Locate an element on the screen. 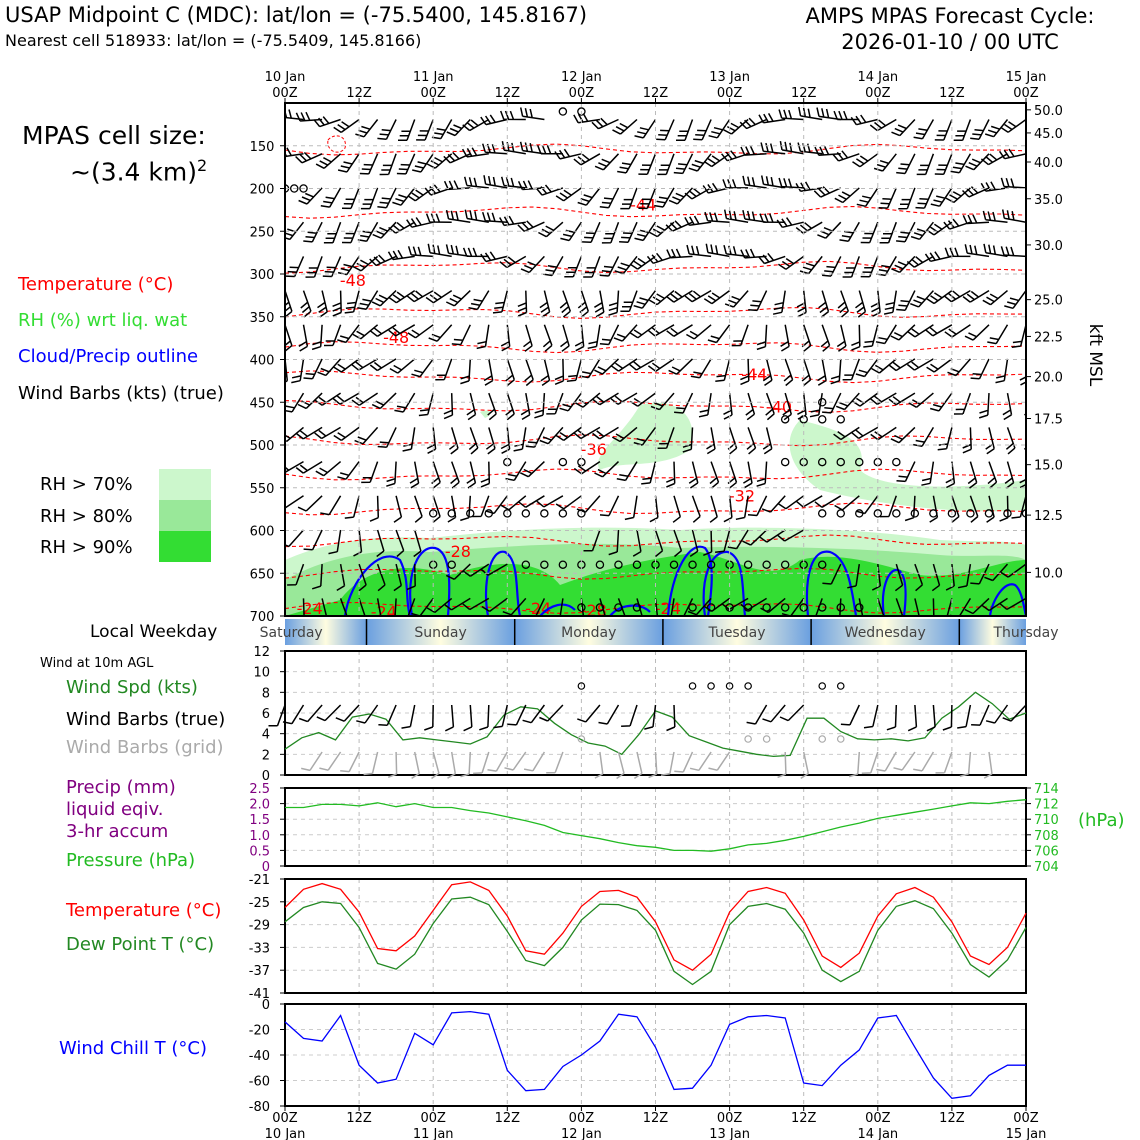 Image resolution: width=1140 pixels, height=1140 pixels. ua-pressure-tick-label: 250 is located at coordinates (262, 232).